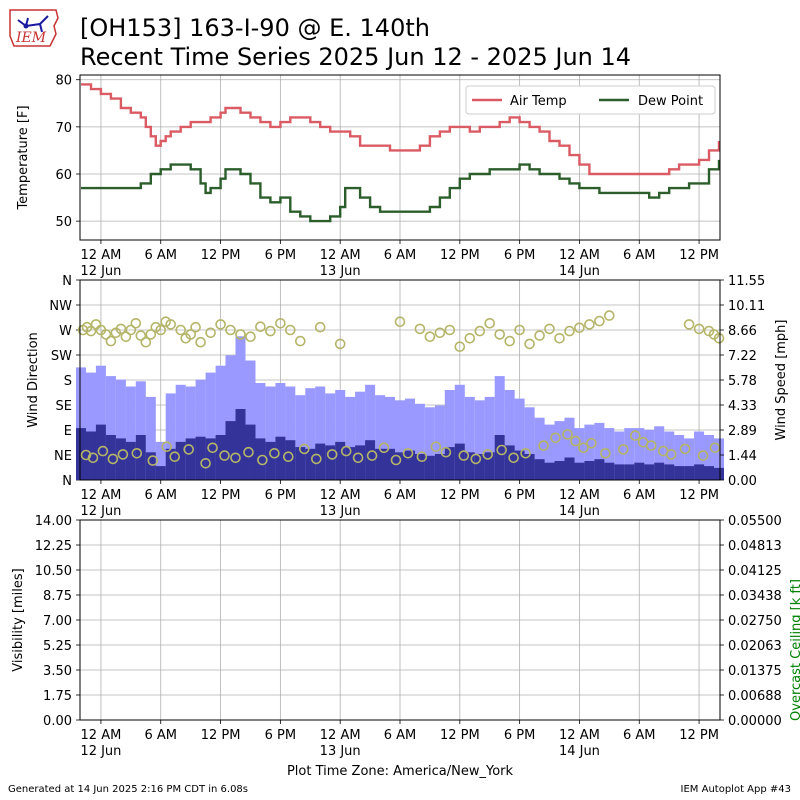 This screenshot has width=800, height=800. Describe the element at coordinates (590, 100) in the screenshot. I see `temperature-legend: Air Temp Dew Point` at that location.